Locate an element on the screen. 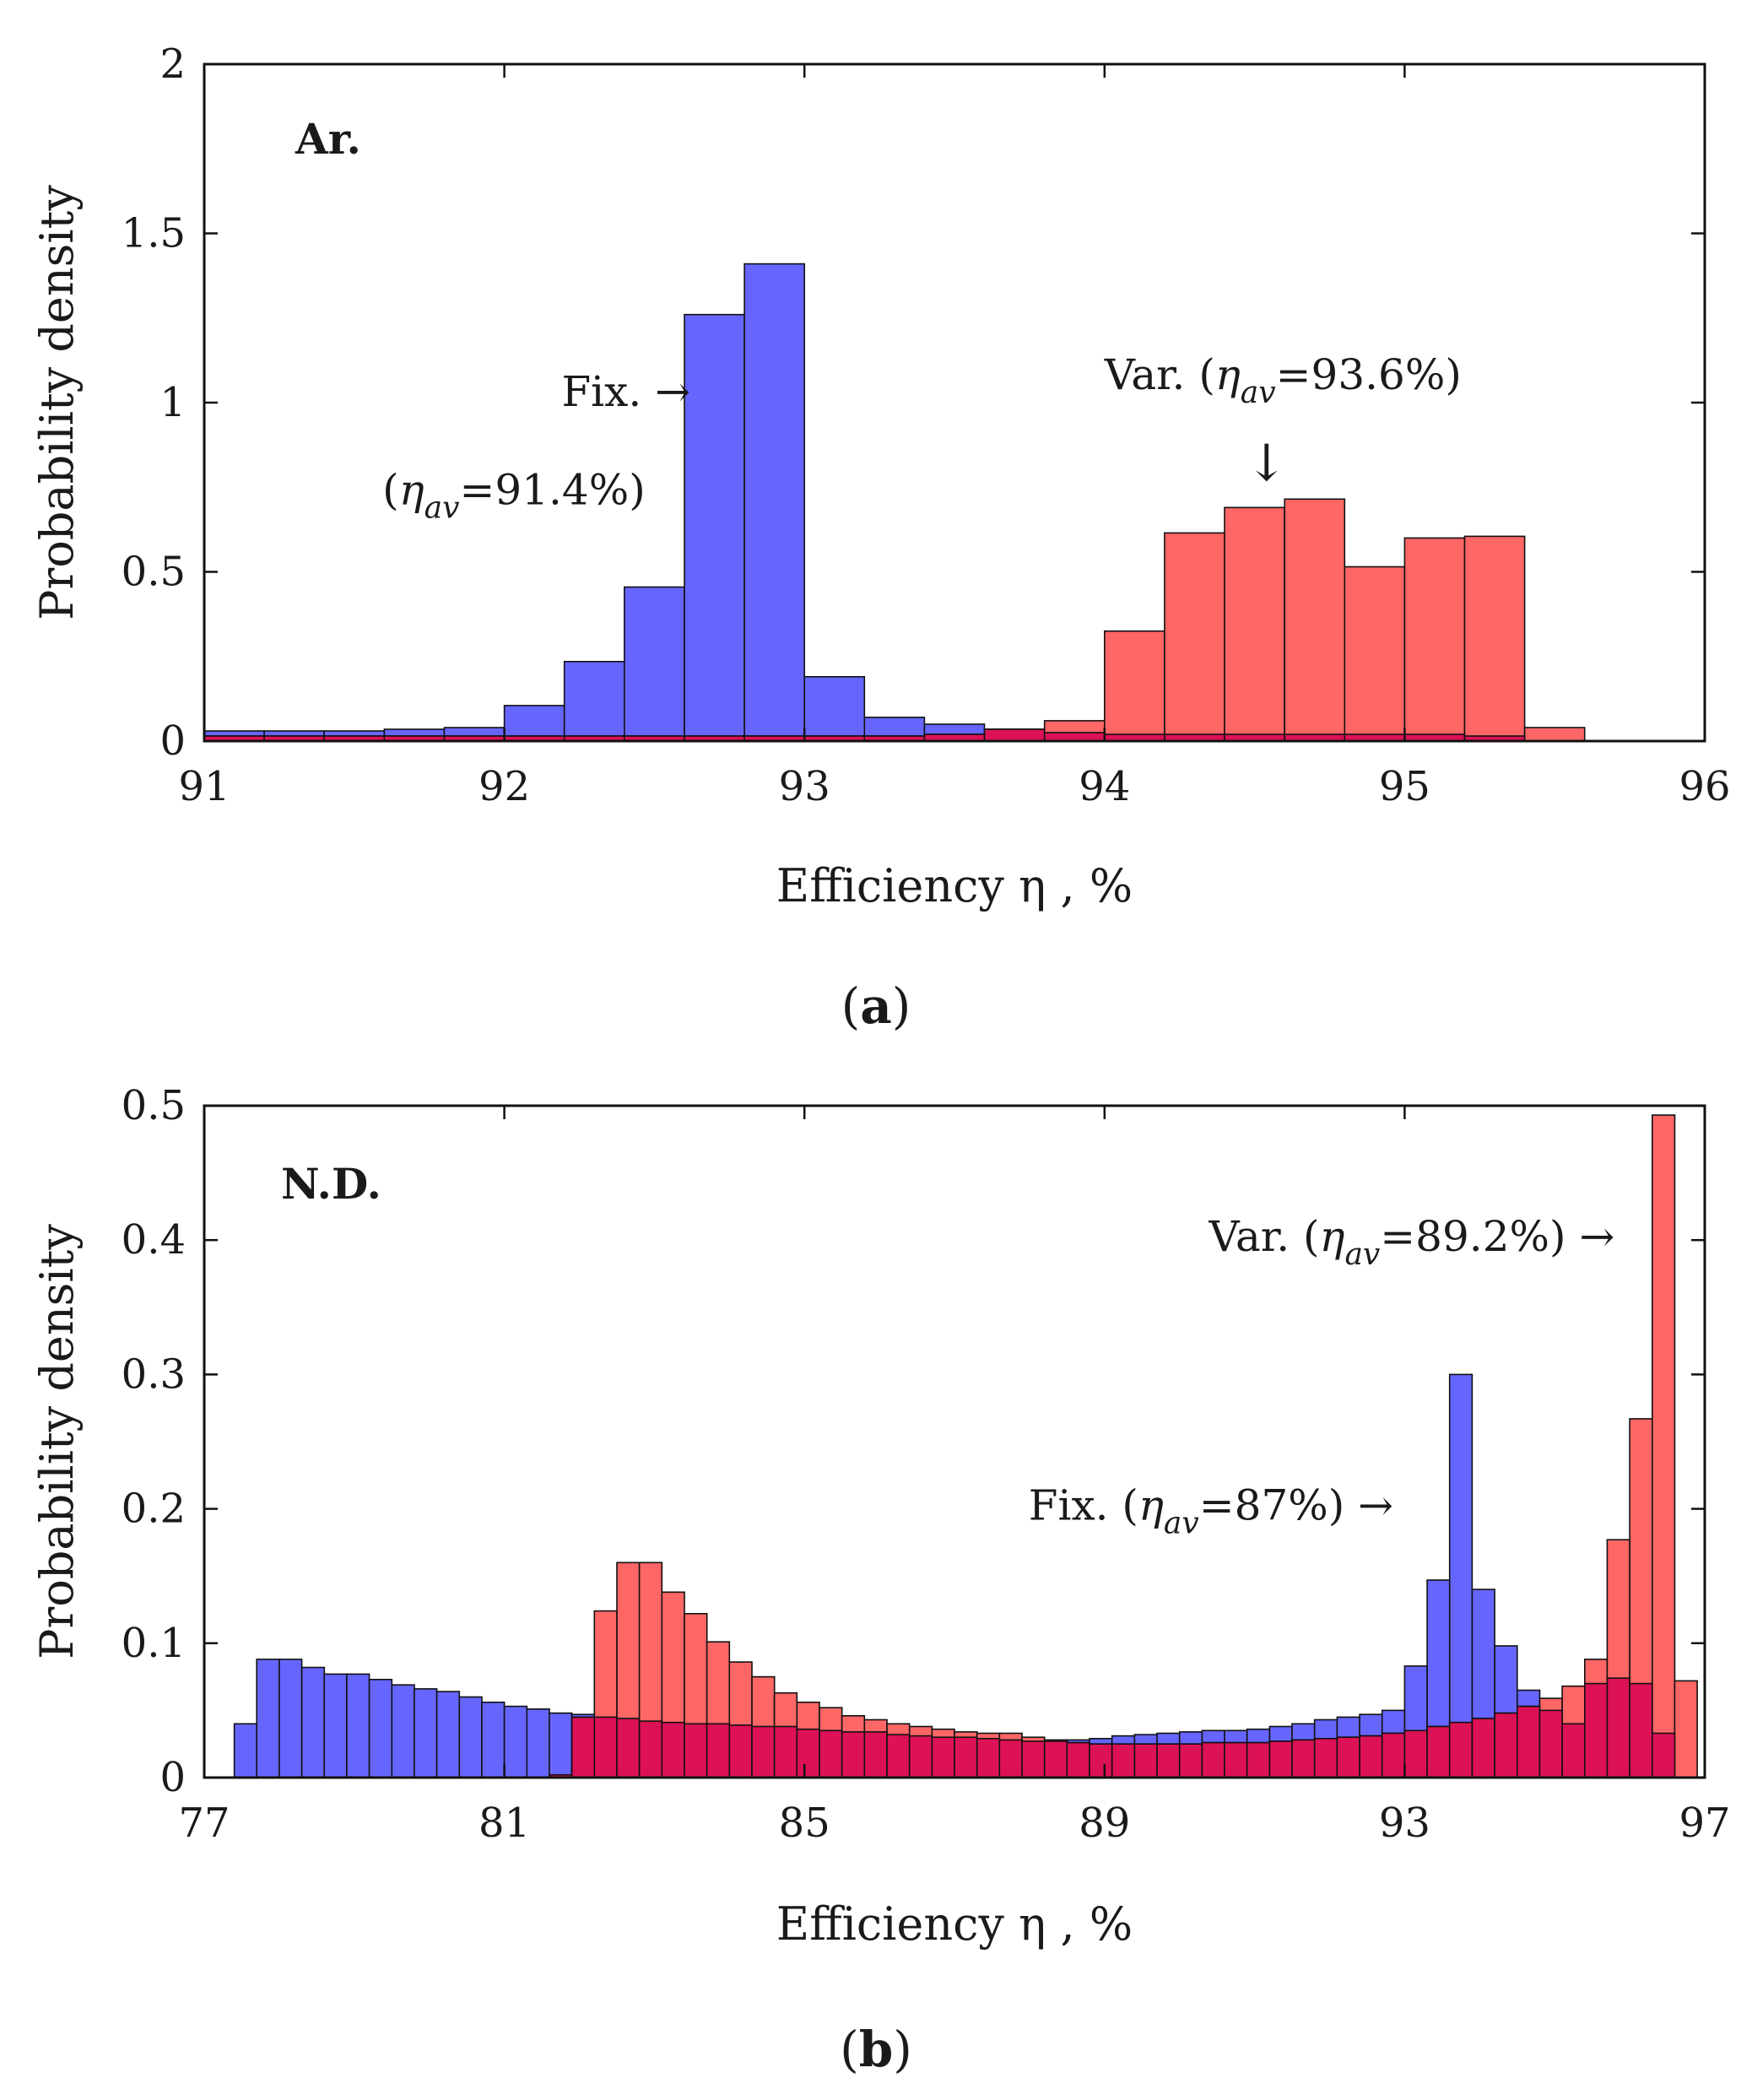 The height and width of the screenshot is (2100, 1752). panel-a-annotations: Fix. →(ηav=91.4%)Var. (ηav=93.6%)↓ is located at coordinates (922, 437).